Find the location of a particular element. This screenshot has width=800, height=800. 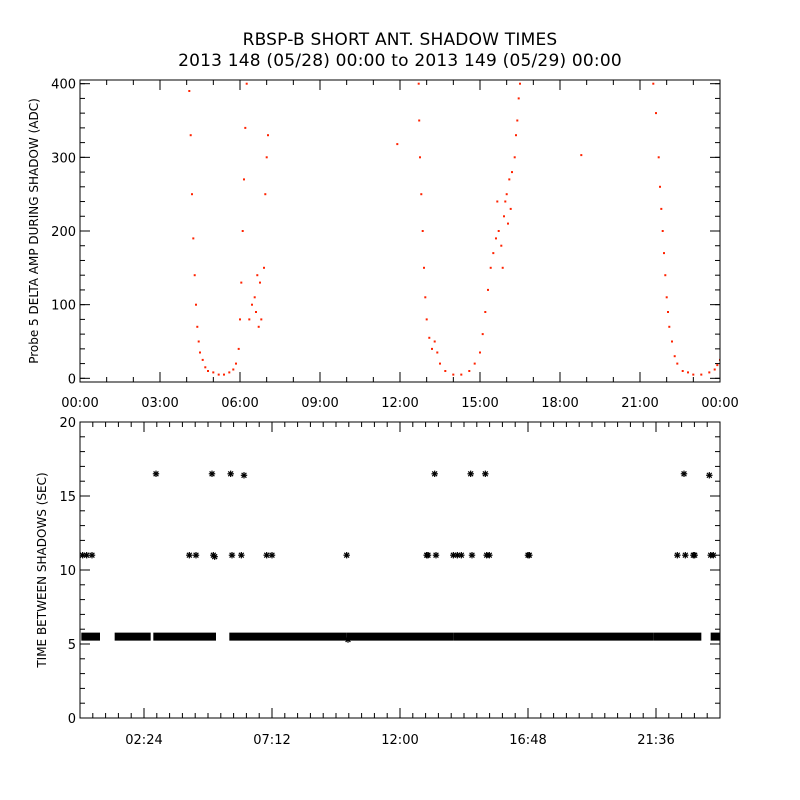

x-tick-label: 18:00 is located at coordinates (559, 403).